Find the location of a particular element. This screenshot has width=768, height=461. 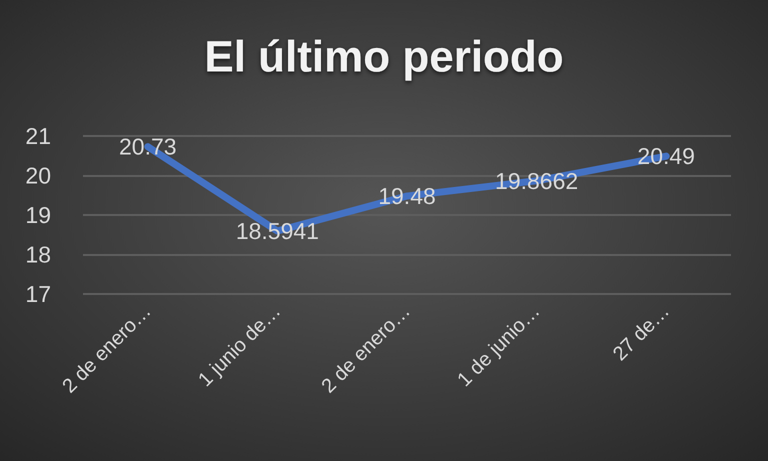

y-tick-label: 20 is located at coordinates (38, 175).